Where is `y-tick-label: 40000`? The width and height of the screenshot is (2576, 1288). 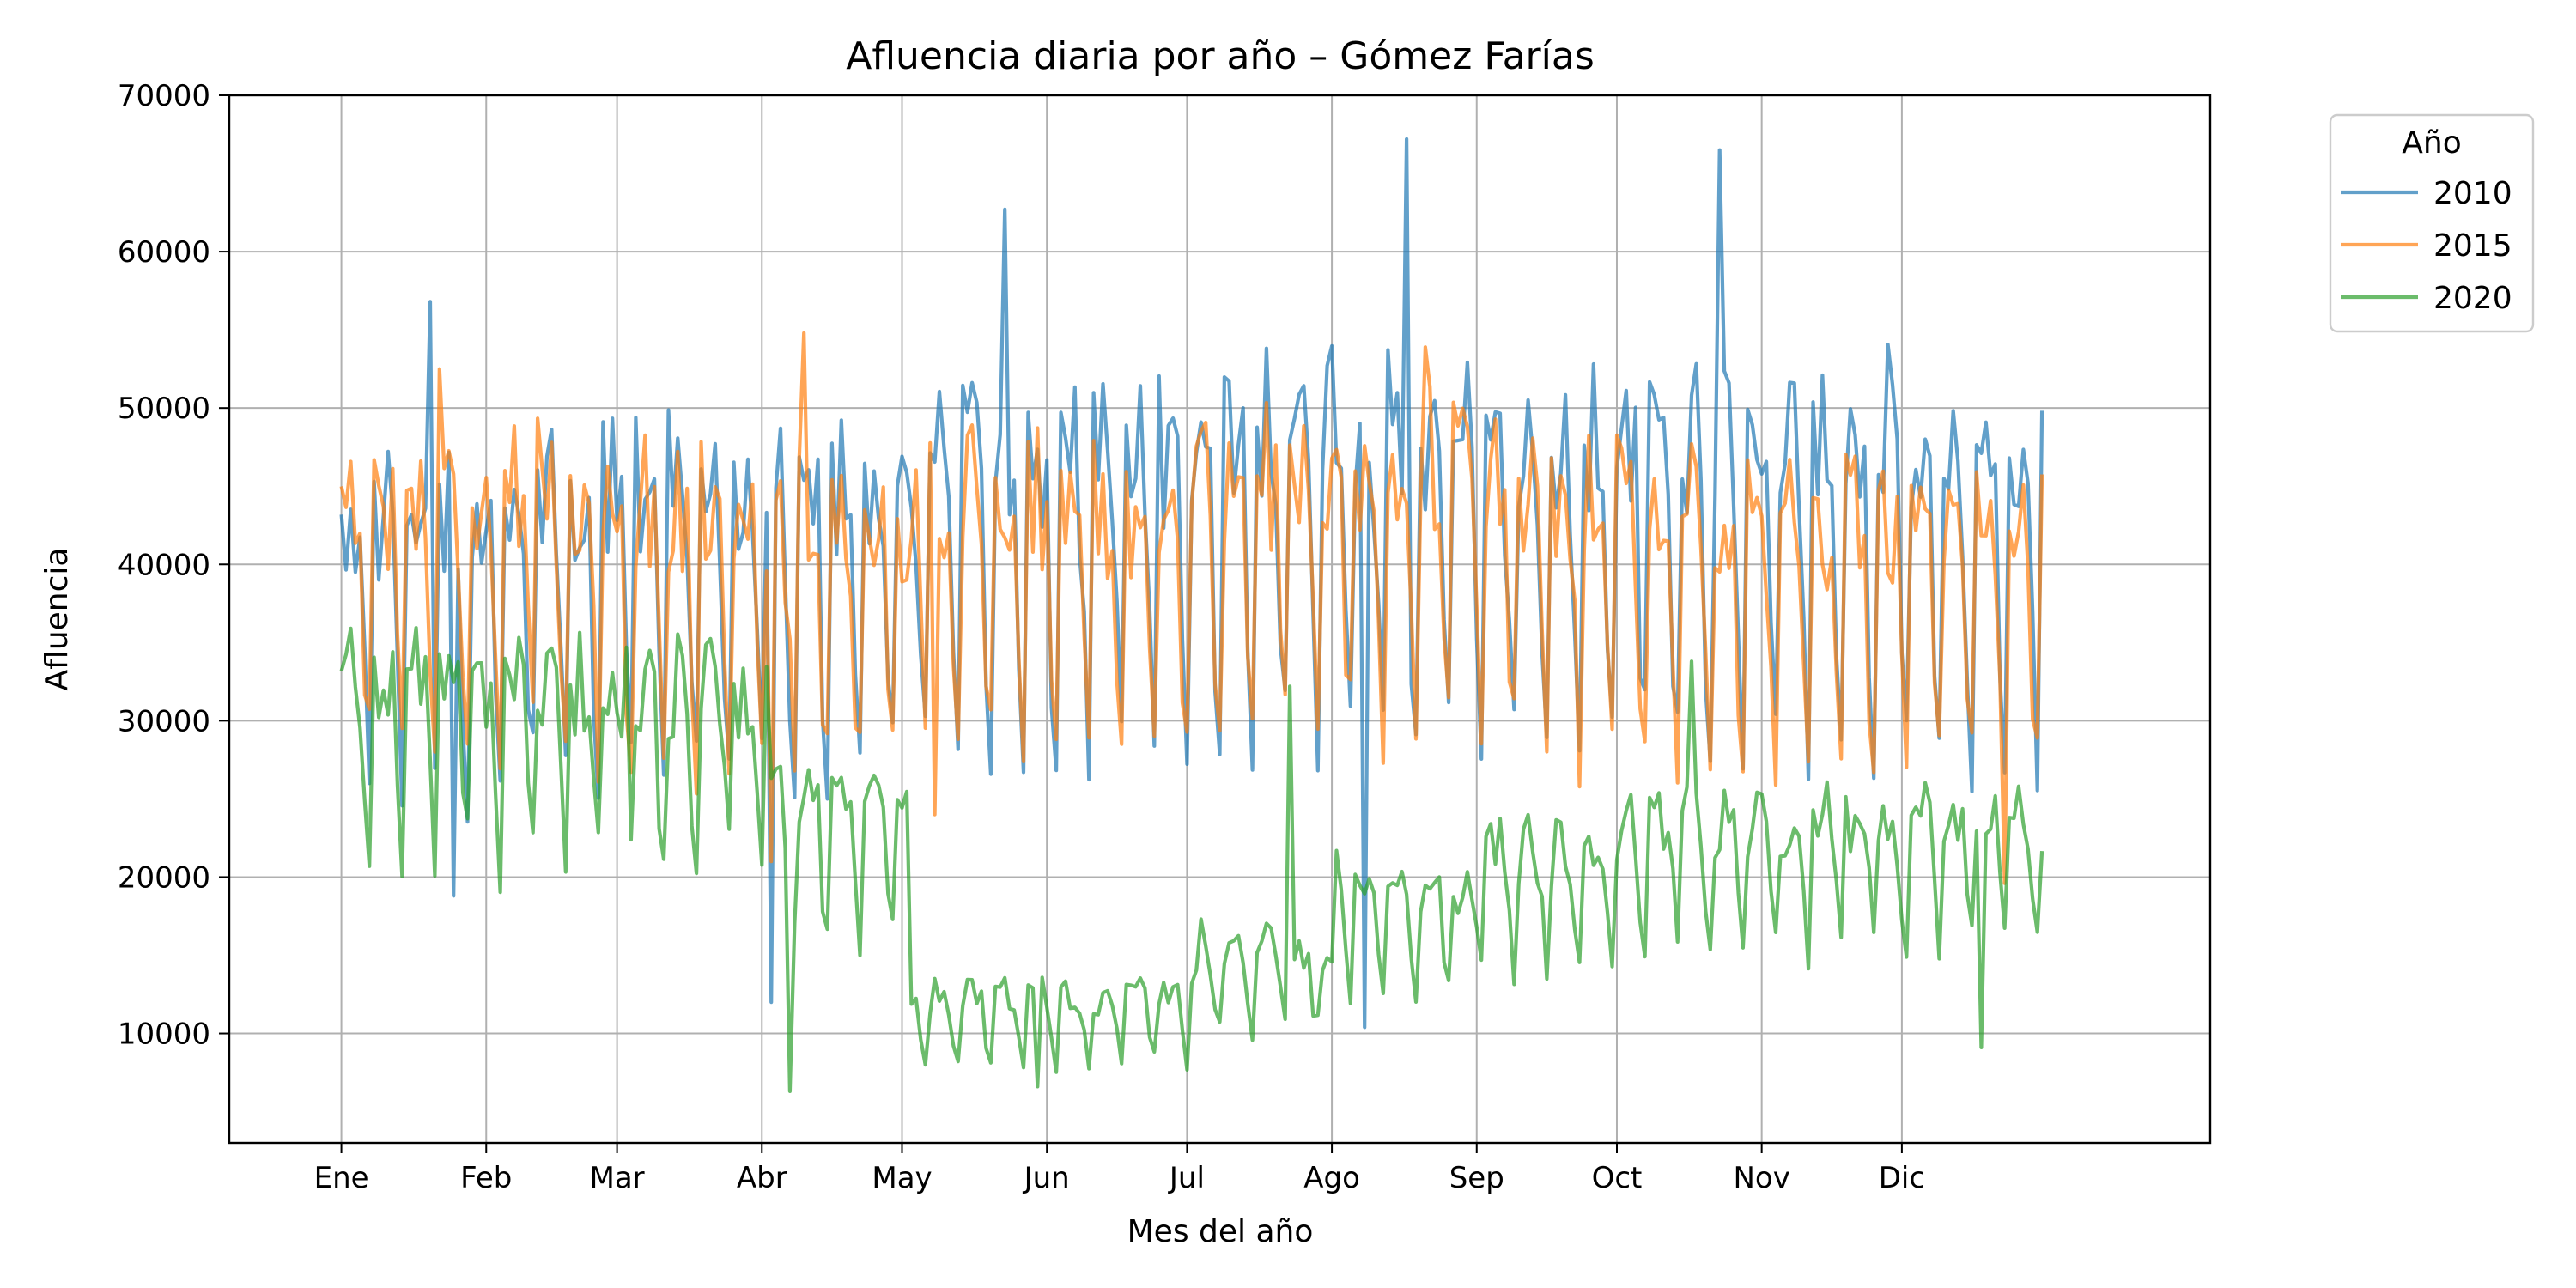
y-tick-label: 40000 is located at coordinates (164, 565).